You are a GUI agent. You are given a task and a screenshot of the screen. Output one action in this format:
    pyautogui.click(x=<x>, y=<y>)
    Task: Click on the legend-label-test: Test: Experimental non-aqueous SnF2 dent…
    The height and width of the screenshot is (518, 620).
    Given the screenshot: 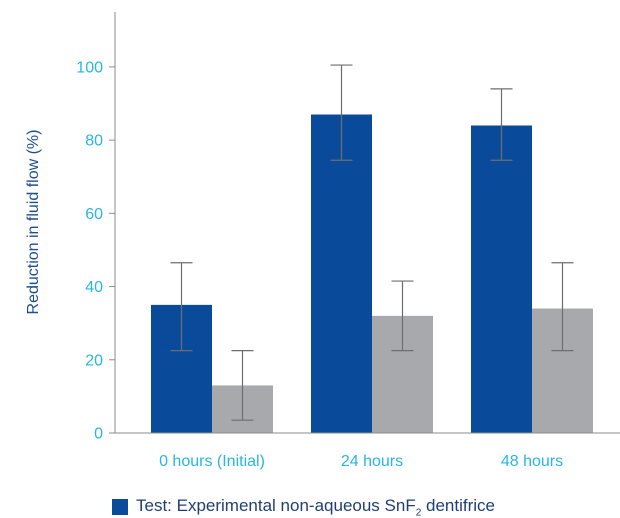 What is the action you would take?
    pyautogui.click(x=315, y=507)
    